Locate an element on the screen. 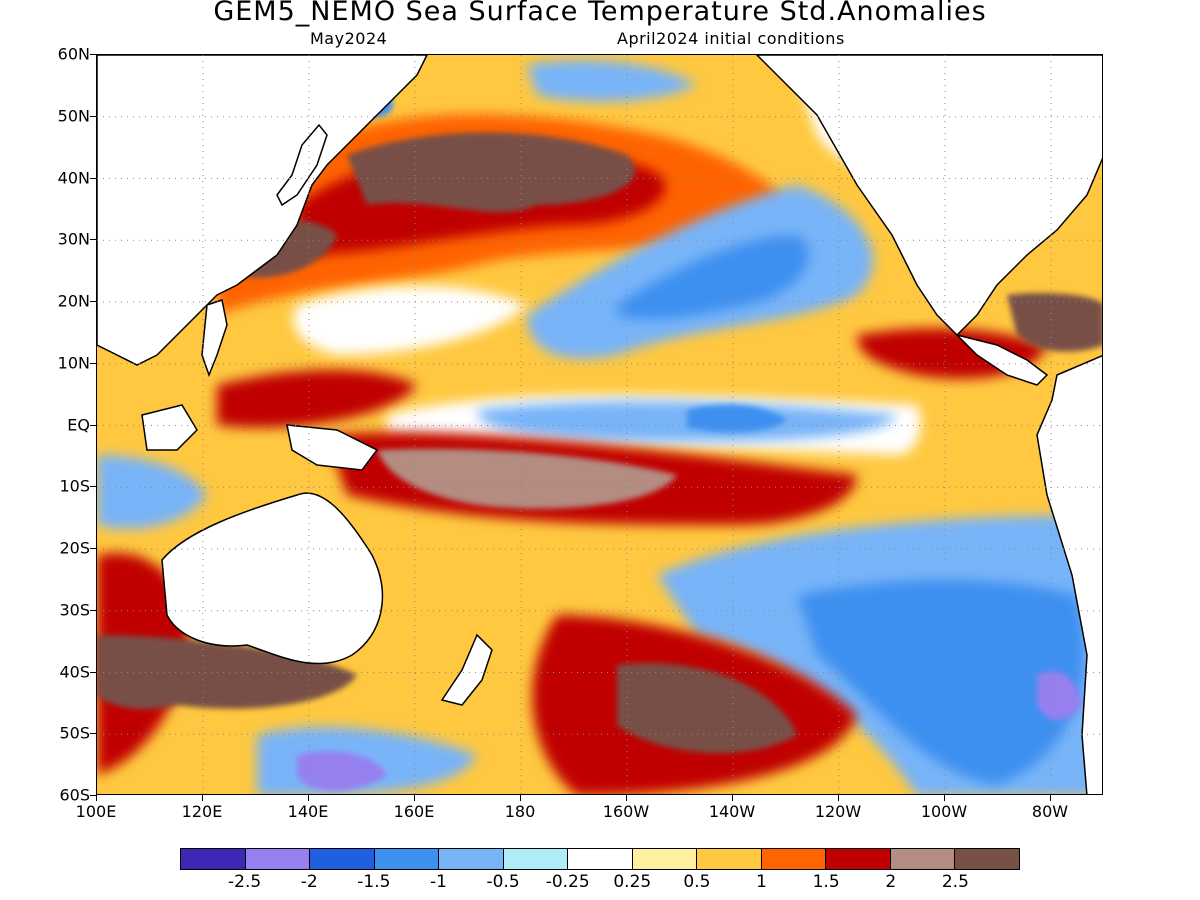  australia-land is located at coordinates (272, 578).